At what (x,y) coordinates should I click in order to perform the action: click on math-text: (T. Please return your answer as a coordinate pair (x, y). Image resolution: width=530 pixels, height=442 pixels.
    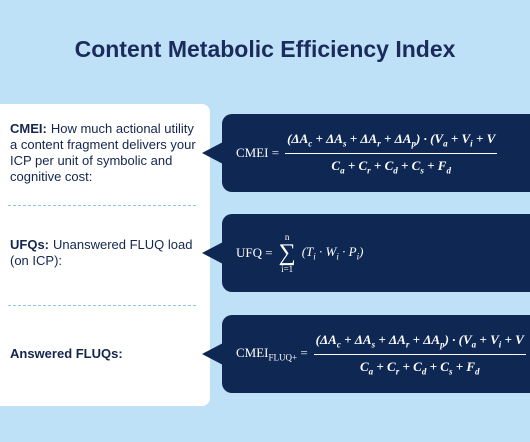
    Looking at the image, I should click on (307, 252).